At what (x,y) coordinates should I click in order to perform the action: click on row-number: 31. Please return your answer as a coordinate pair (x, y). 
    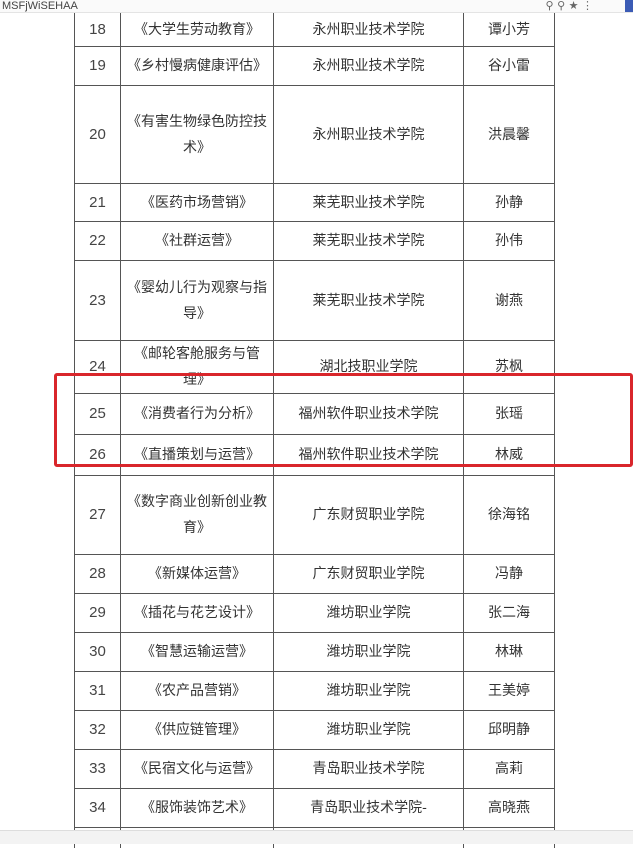
    Looking at the image, I should click on (97, 691).